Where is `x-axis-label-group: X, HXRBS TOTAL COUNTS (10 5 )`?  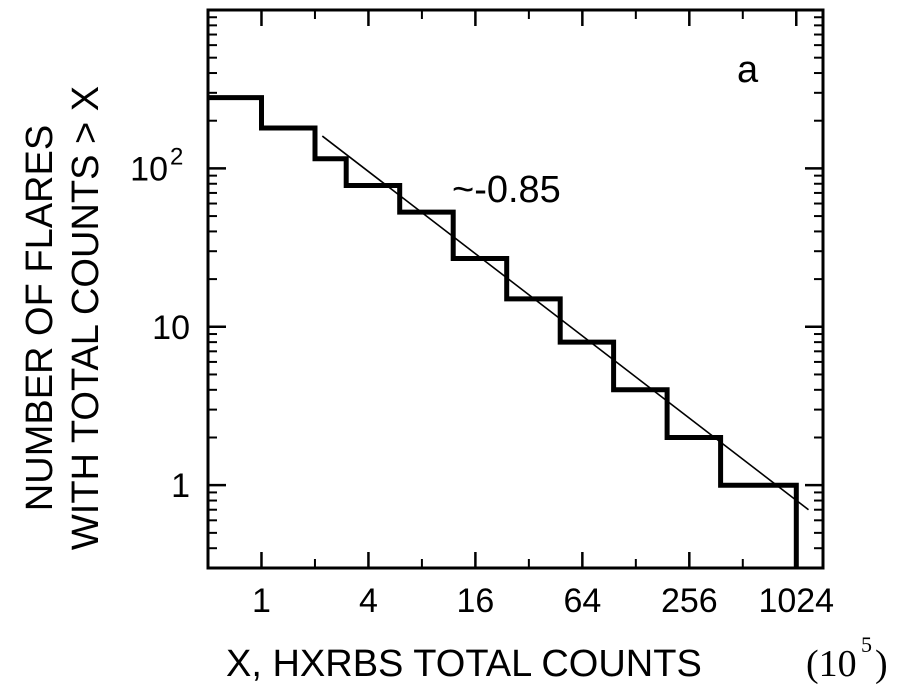 x-axis-label-group: X, HXRBS TOTAL COUNTS (10 5 ) is located at coordinates (557, 658).